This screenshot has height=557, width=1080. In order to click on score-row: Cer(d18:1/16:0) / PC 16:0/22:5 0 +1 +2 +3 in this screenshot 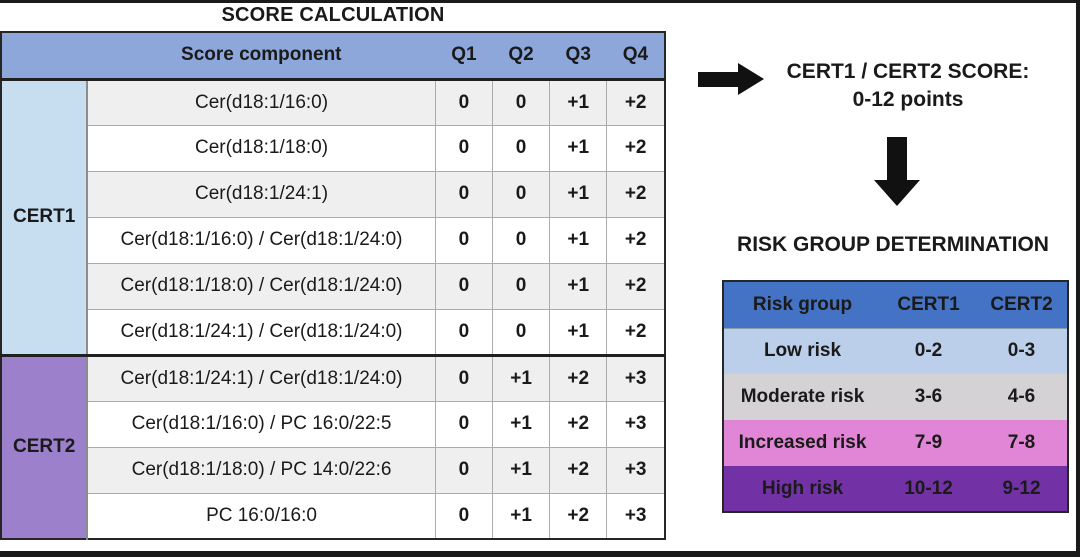, I will do `click(333, 424)`.